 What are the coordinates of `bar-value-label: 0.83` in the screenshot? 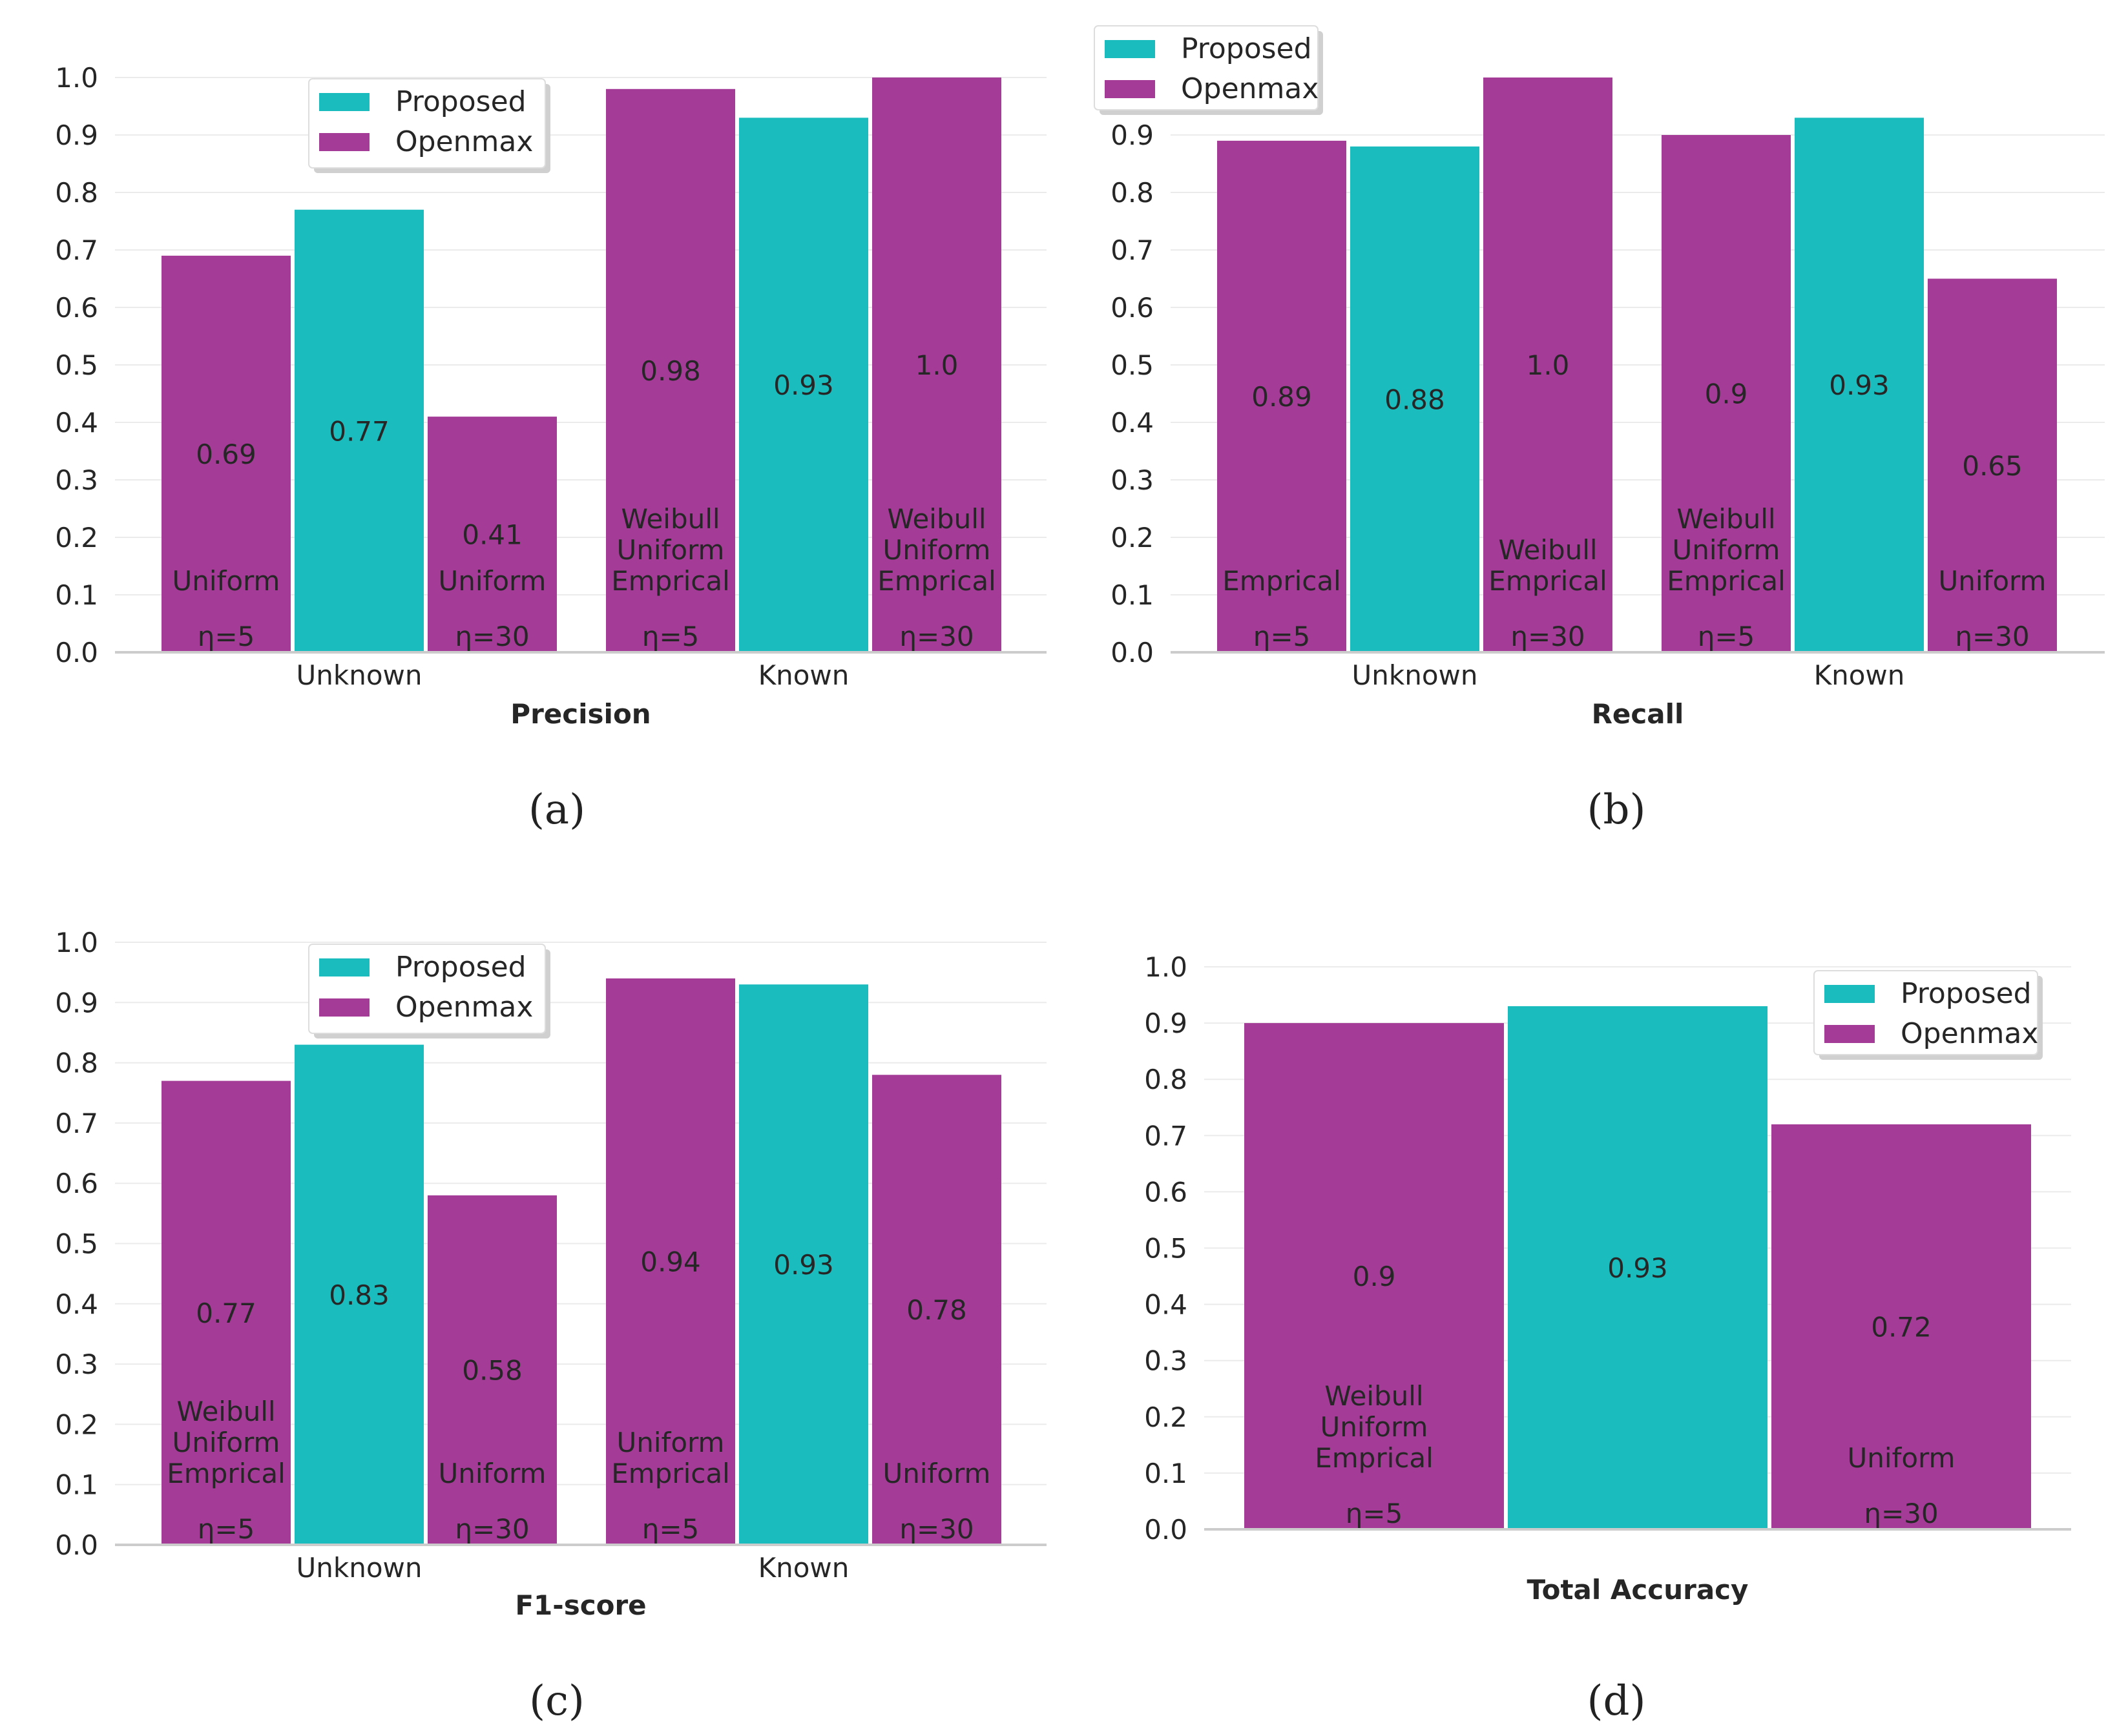 It's located at (359, 1295).